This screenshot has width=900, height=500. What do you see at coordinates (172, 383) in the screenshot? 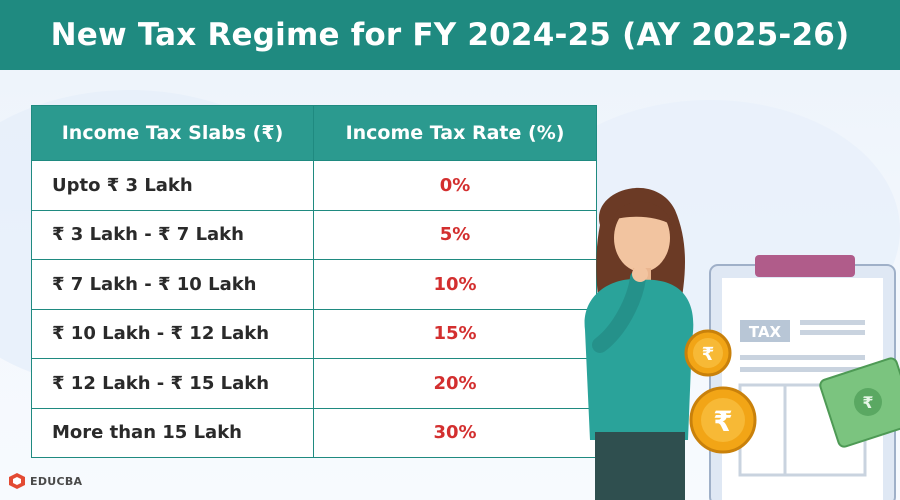
I see `slab-cell: ₹ 12 Lakh - ₹ 15 Lakh` at bounding box center [172, 383].